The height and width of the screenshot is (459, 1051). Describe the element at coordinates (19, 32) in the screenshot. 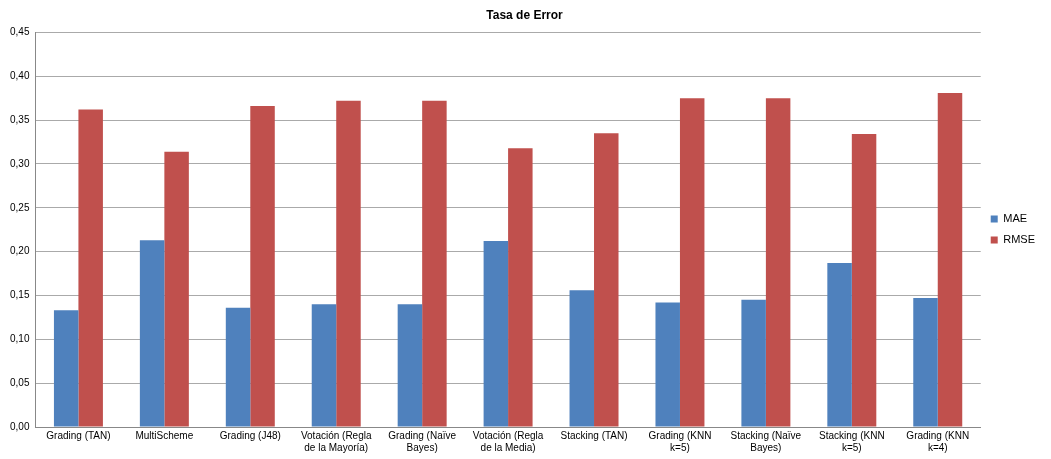

I see `y-tick-label: 0,45` at that location.